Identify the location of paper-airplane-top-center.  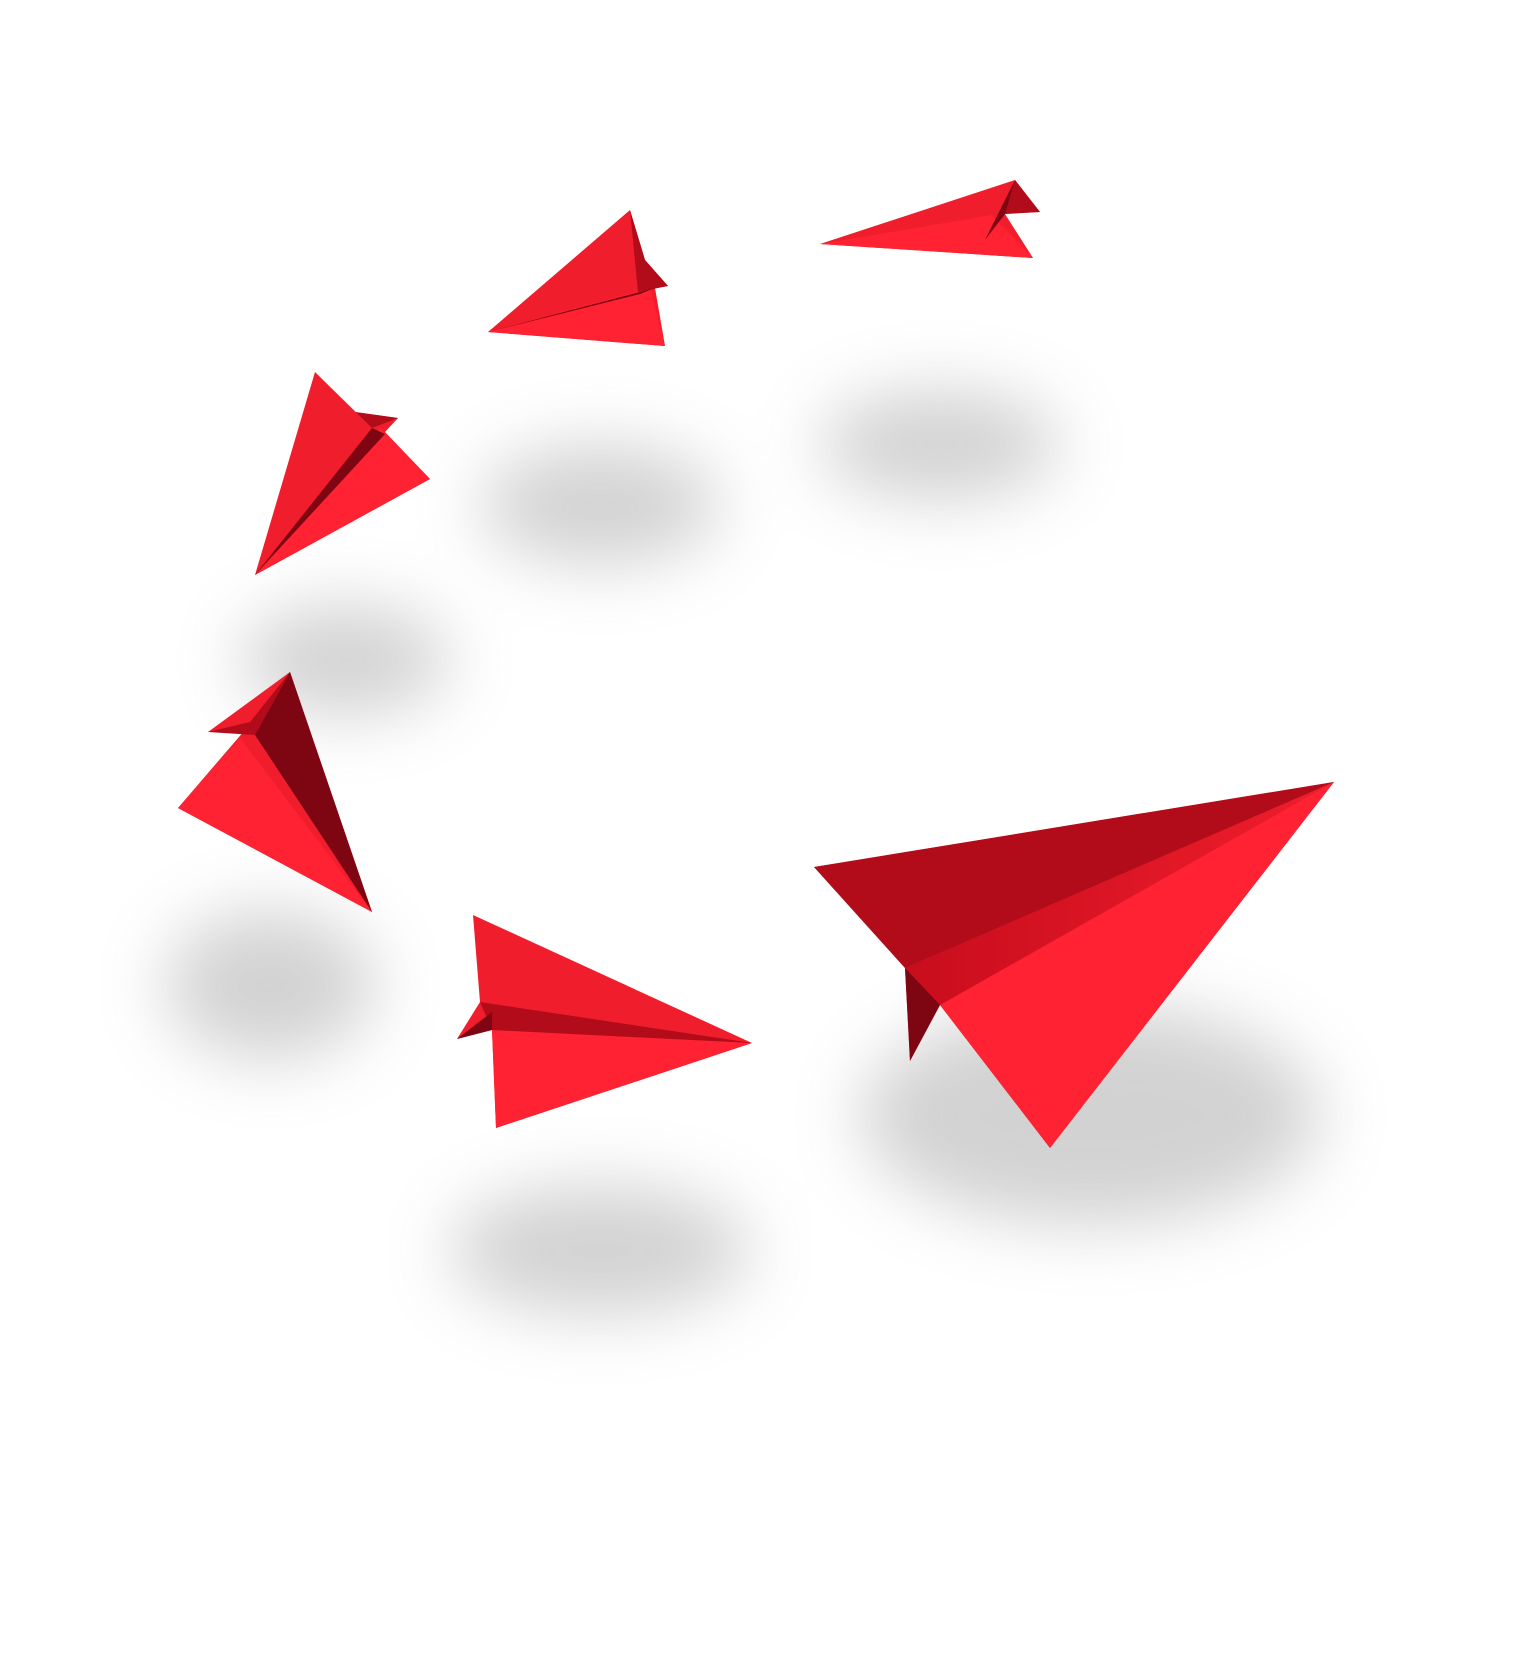
(578, 278).